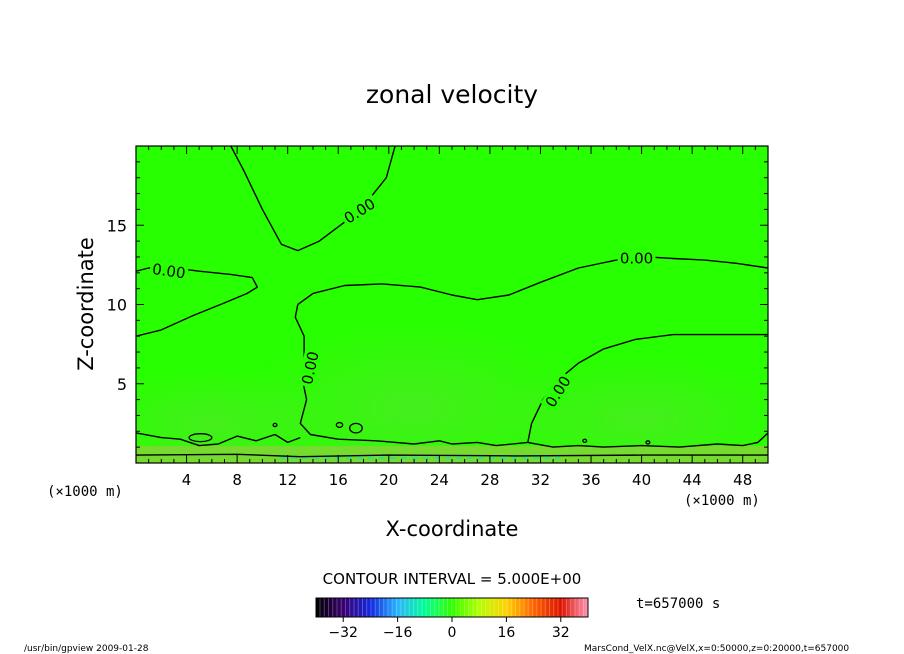 This screenshot has width=904, height=654. I want to click on x-tick-label: 48, so click(742, 480).